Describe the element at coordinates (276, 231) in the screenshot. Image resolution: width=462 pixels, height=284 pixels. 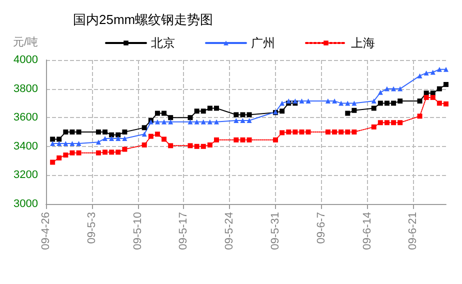
I see `x-tick-label: 09-5-31` at that location.